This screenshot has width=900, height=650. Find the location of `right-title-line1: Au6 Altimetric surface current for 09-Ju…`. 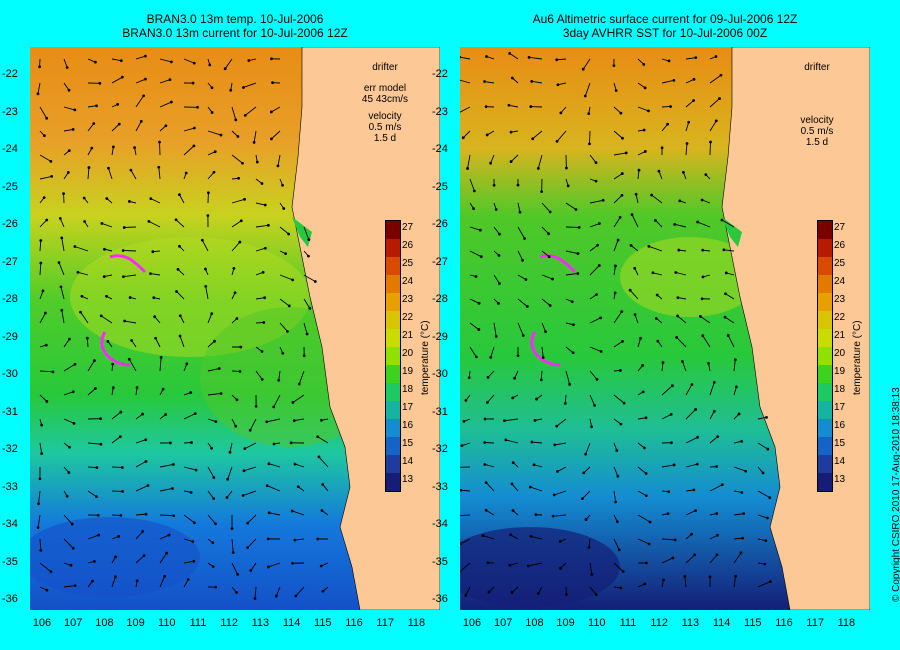

right-title-line1: Au6 Altimetric surface current for 09-Ju… is located at coordinates (665, 19).